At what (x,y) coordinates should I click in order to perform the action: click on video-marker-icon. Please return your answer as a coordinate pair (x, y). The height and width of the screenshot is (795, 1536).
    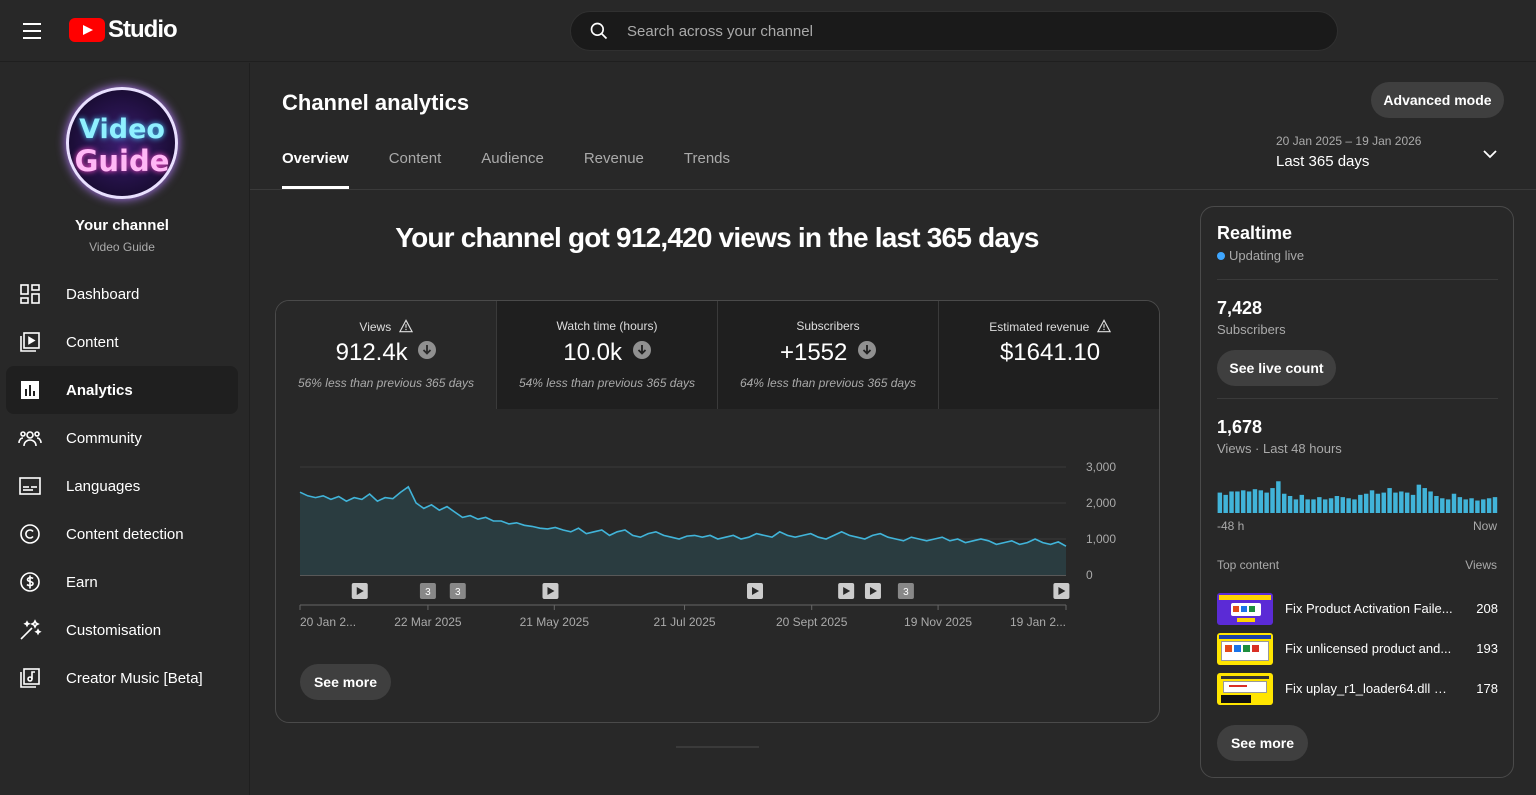
    Looking at the image, I should click on (905, 591).